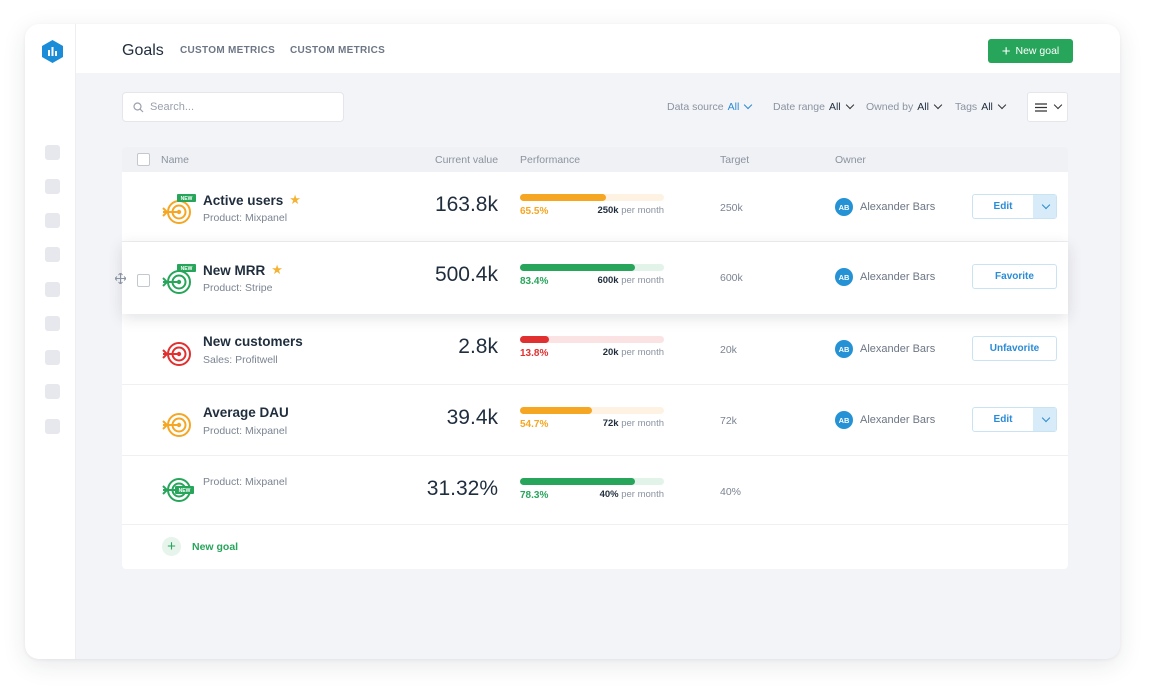 This screenshot has width=1153, height=693. I want to click on goal-name: New customers, so click(253, 341).